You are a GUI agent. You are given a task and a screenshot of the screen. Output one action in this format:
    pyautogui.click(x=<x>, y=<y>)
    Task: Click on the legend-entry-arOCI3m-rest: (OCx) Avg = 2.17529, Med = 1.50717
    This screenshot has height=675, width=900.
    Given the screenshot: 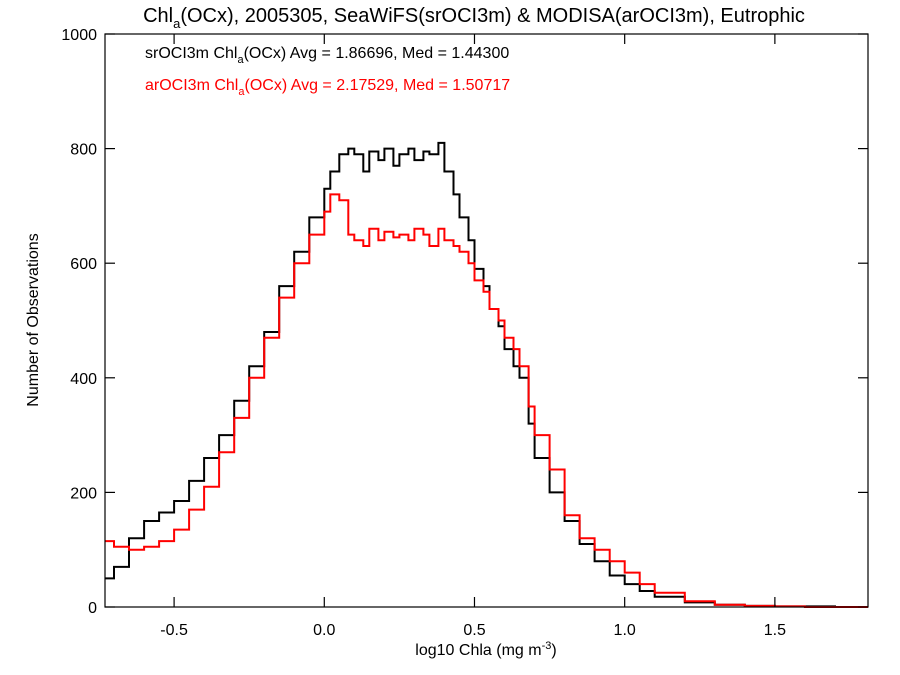 What is the action you would take?
    pyautogui.click(x=377, y=85)
    